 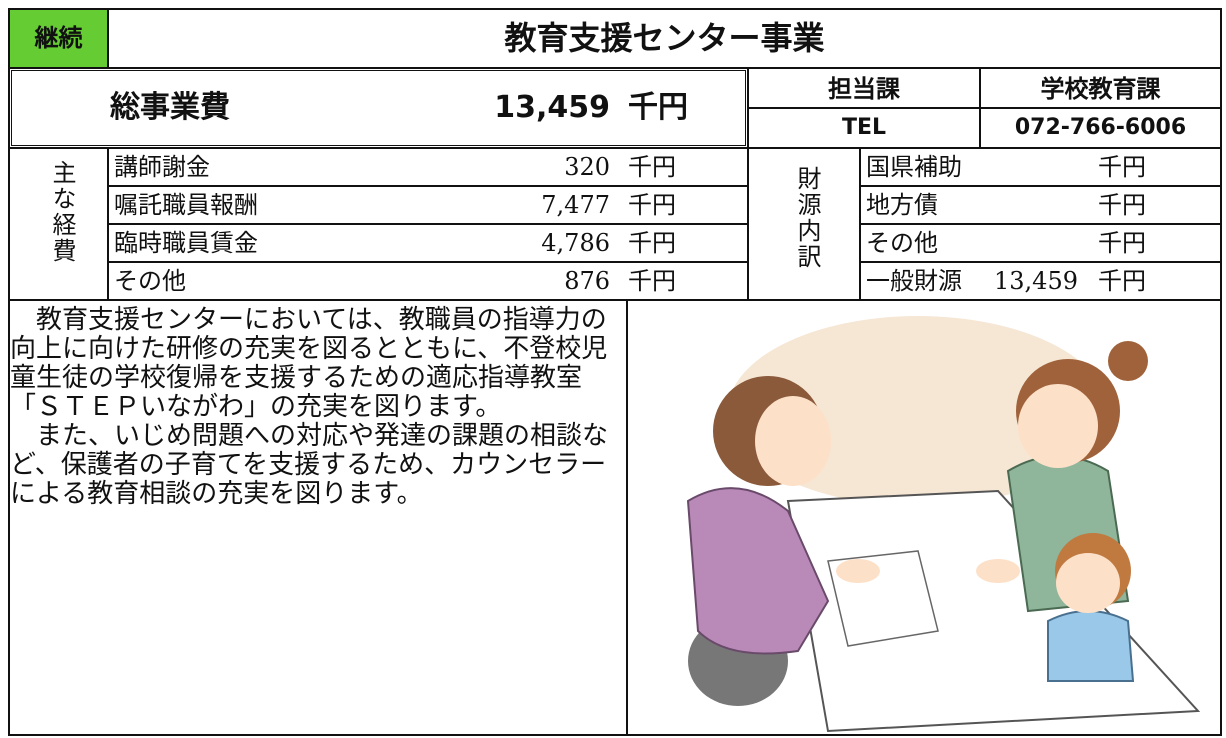 I want to click on item-name: 地方債, so click(x=902, y=205).